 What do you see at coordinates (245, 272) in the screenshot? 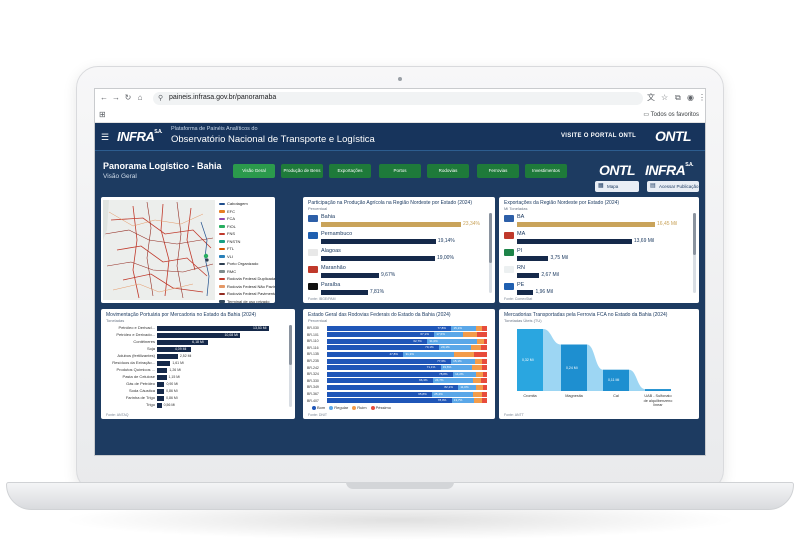
I see `map-legend-item: RMC` at bounding box center [245, 272].